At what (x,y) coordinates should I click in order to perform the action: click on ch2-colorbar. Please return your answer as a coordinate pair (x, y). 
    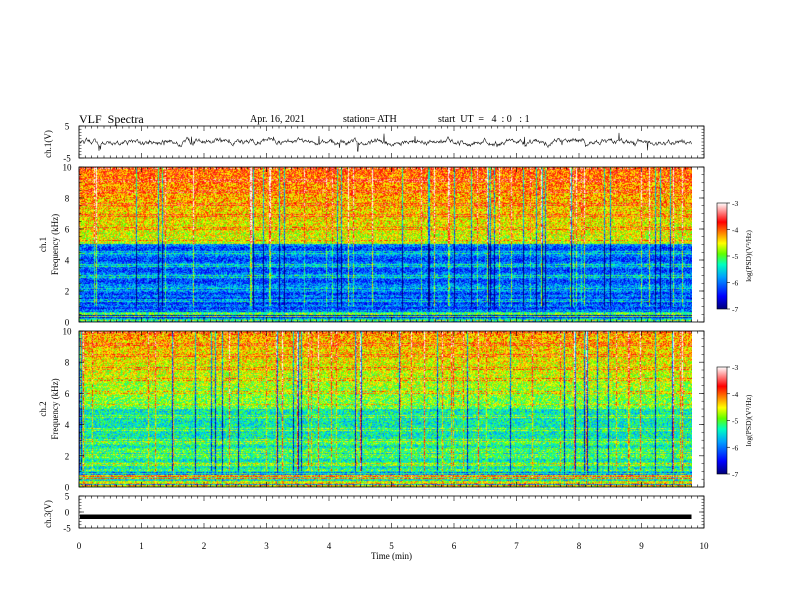
    Looking at the image, I should click on (722, 420).